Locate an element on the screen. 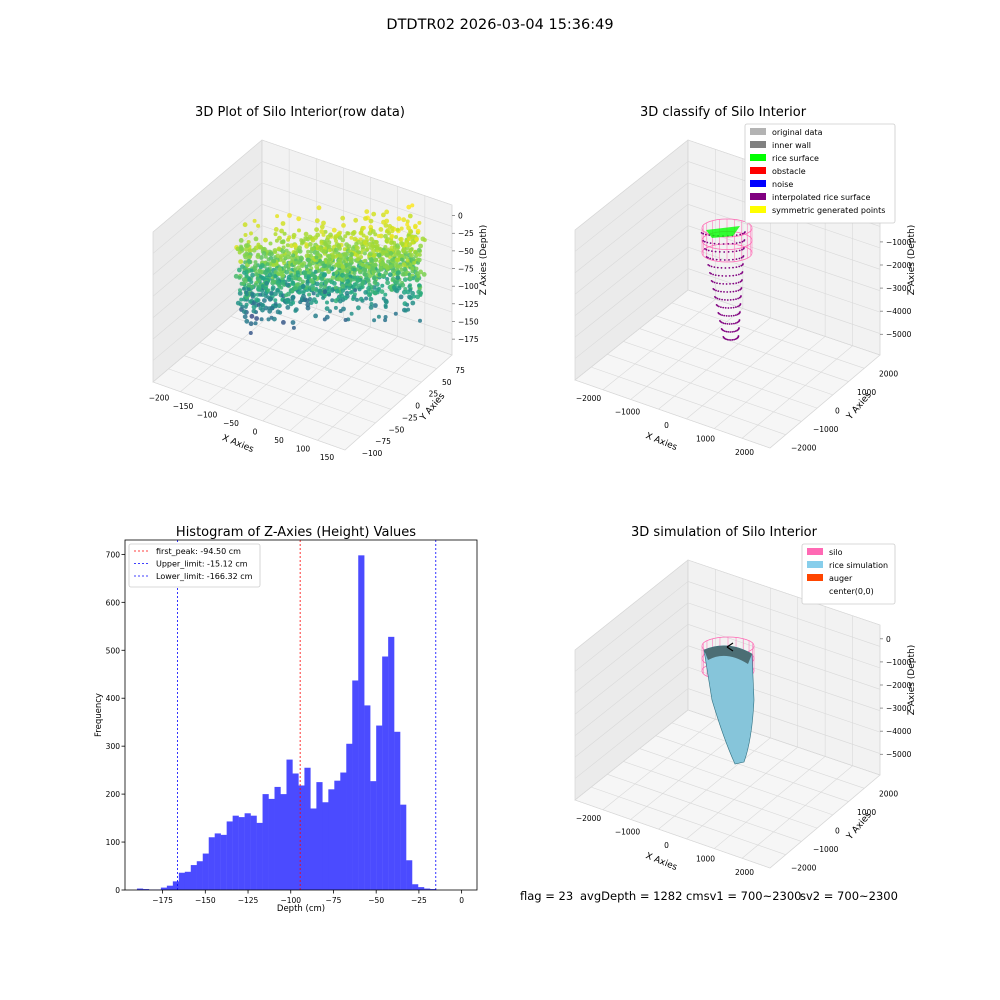 This screenshot has width=1000, height=1000. y-tick-label: 75 is located at coordinates (460, 370).